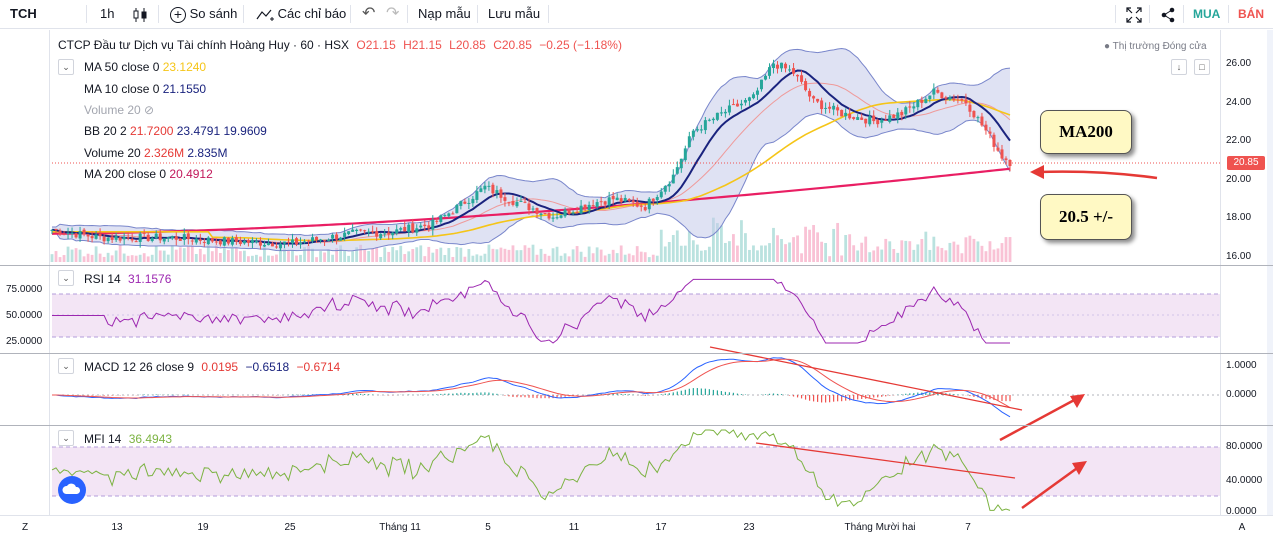 The image size is (1273, 540). Describe the element at coordinates (220, 367) in the screenshot. I see `macd-hist-value: 0.0195` at that location.